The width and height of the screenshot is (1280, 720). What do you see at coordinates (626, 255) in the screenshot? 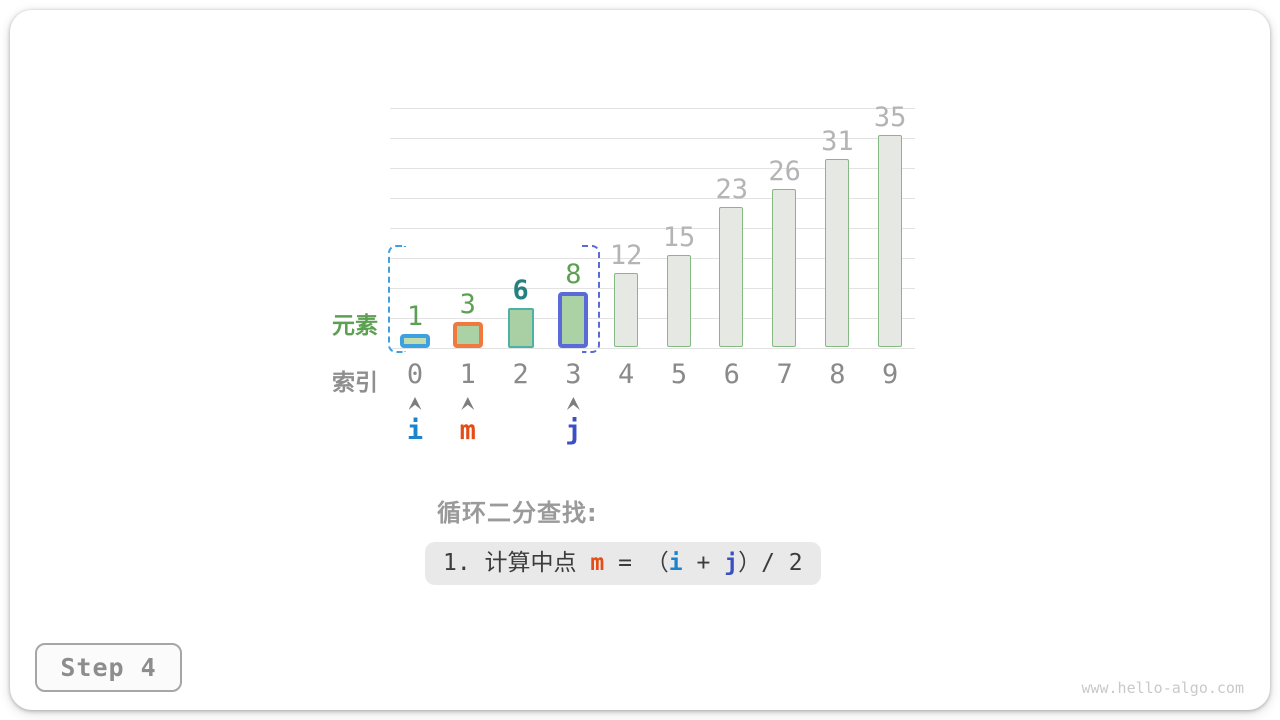
I see `bar-value-label: 12` at bounding box center [626, 255].